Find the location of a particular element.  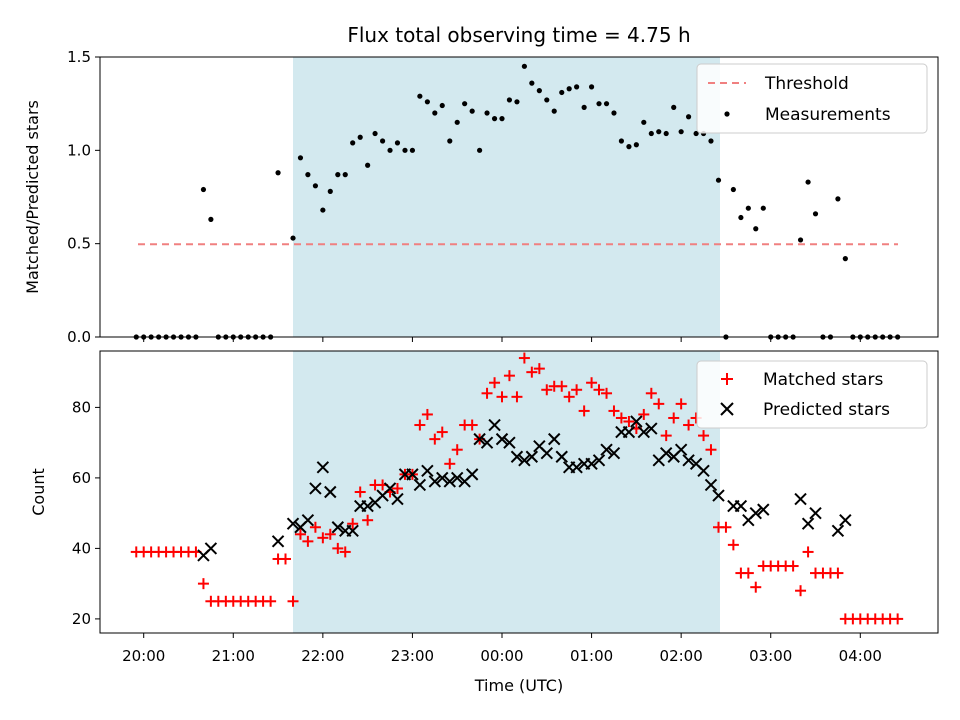

top-y-axis: 0.0 0.5 1.0 1.5 is located at coordinates (83, 197).